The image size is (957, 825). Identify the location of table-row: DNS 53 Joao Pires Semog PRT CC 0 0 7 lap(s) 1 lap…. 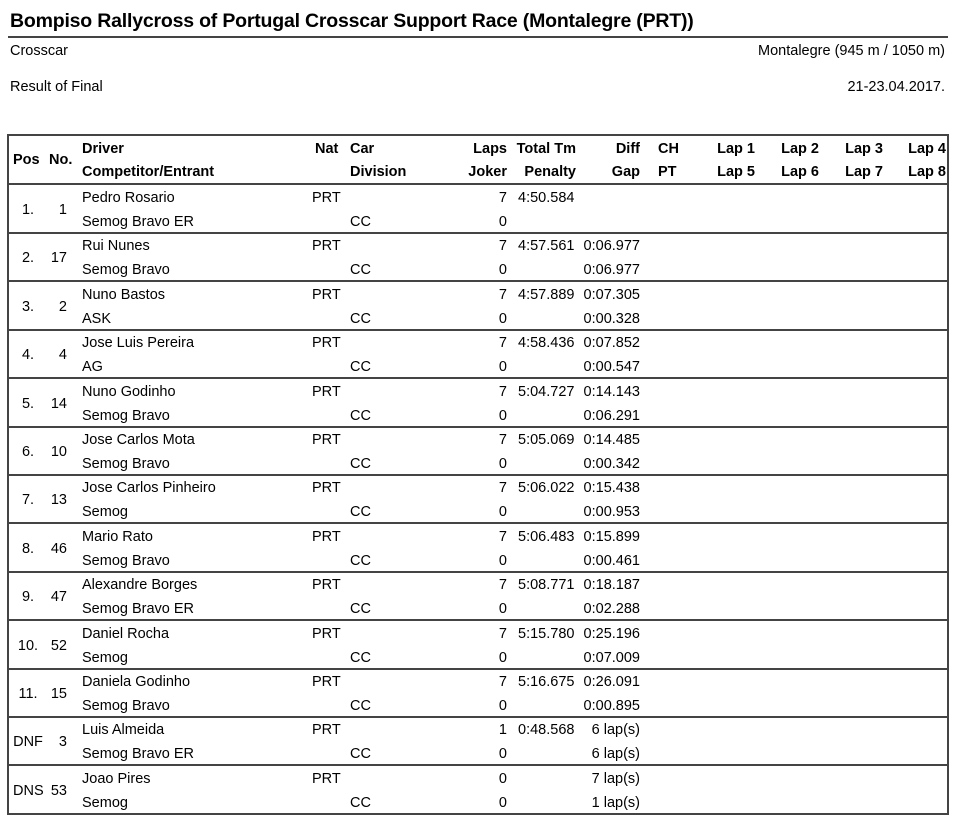
(478, 789).